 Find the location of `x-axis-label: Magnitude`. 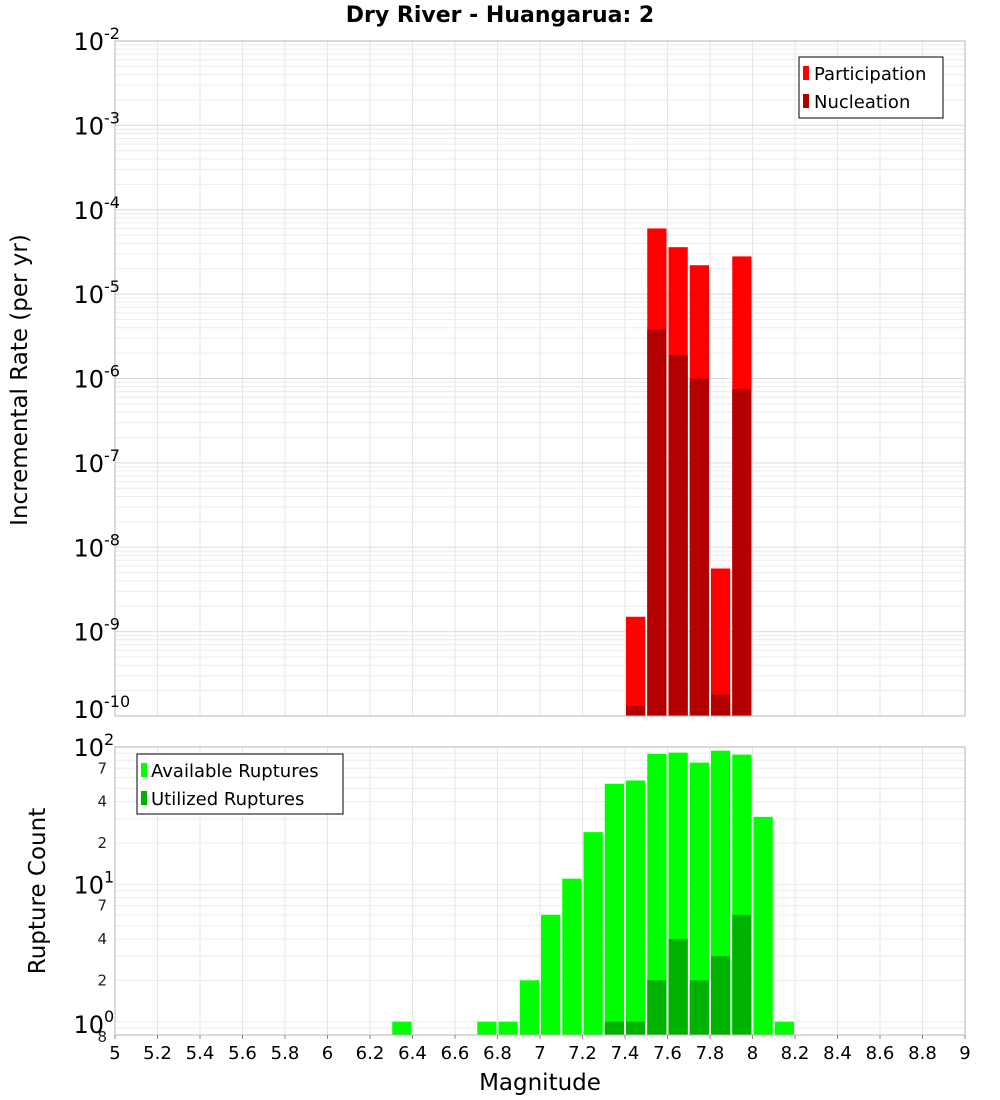

x-axis-label: Magnitude is located at coordinates (540, 1083).